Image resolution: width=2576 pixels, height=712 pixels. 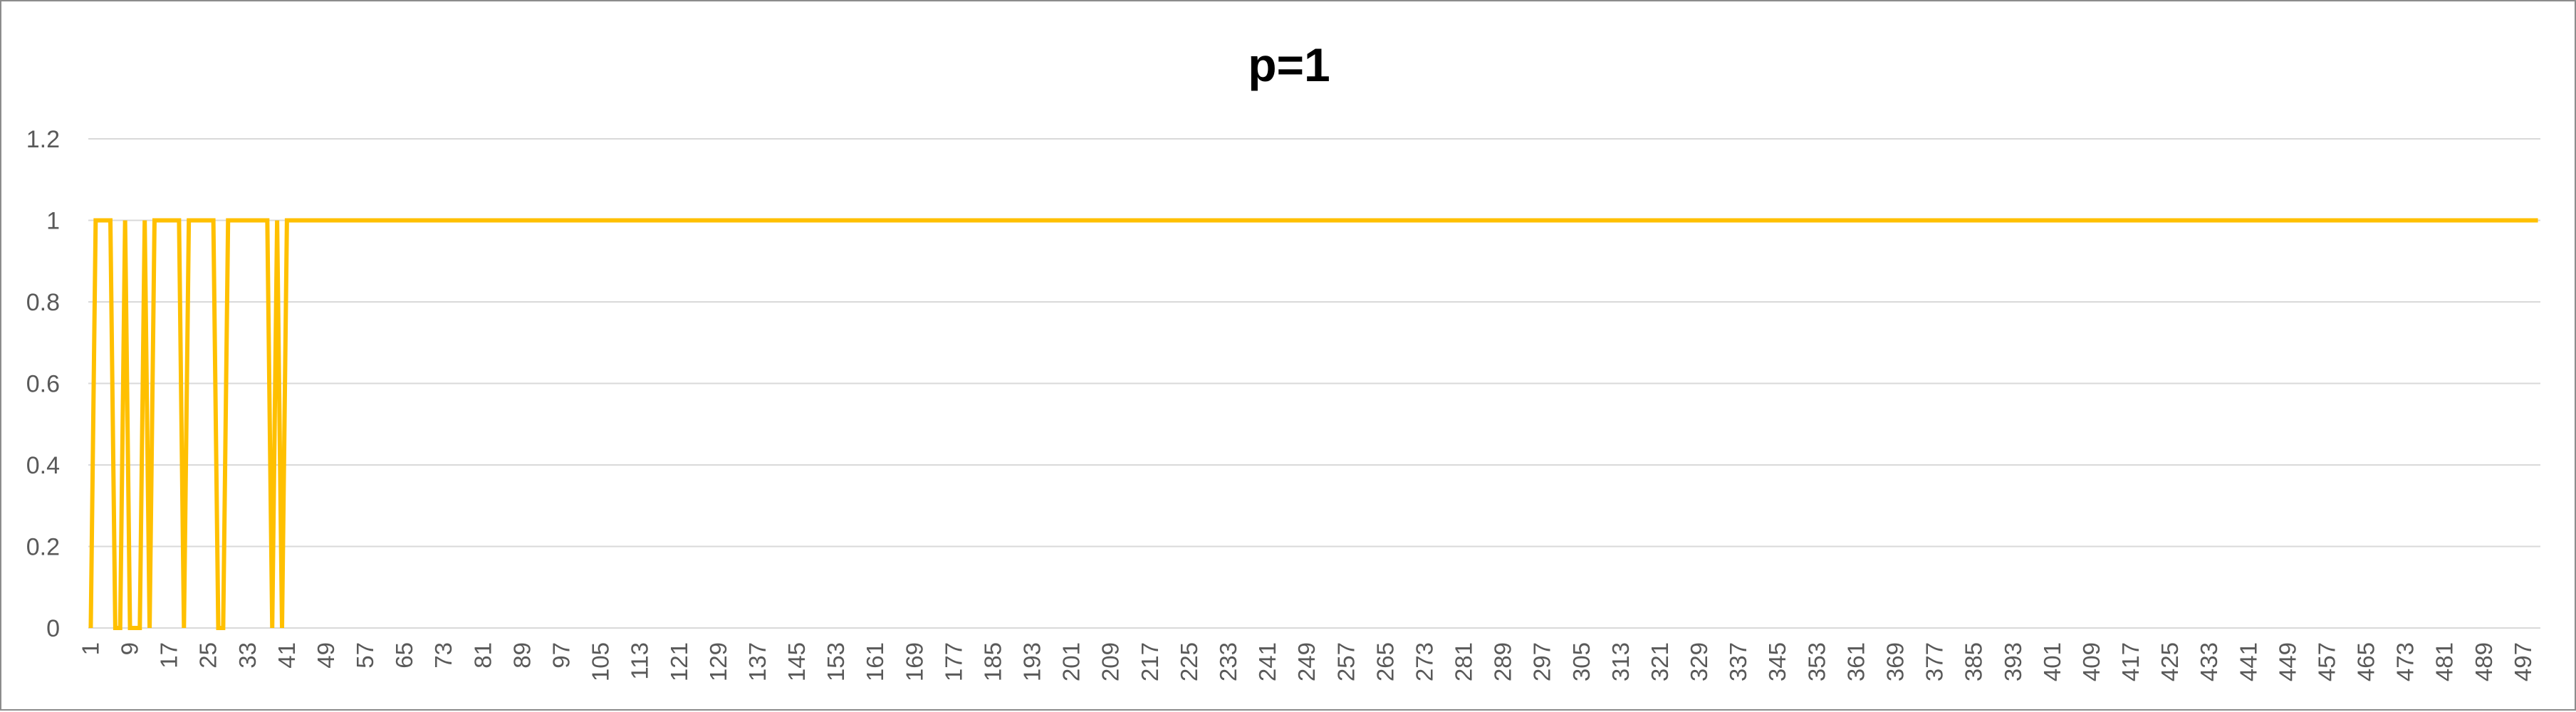 What do you see at coordinates (1267, 661) in the screenshot?
I see `x-tick-label: 241` at bounding box center [1267, 661].